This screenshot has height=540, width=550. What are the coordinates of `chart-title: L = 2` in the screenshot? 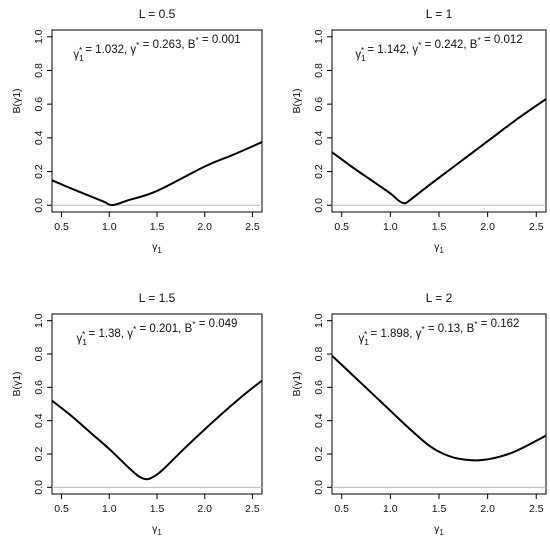 It's located at (439, 298).